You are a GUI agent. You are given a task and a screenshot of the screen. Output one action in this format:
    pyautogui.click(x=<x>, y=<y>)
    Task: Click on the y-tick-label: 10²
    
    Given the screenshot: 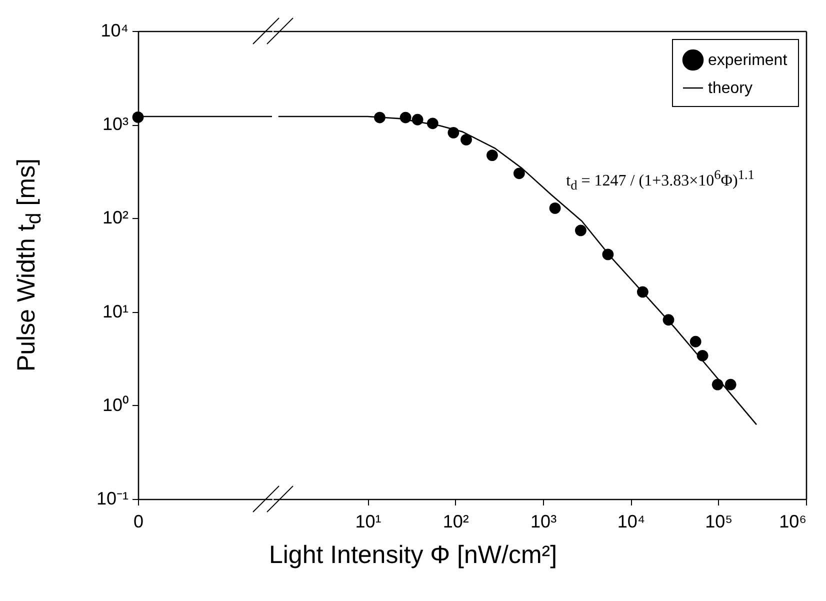 What is the action you would take?
    pyautogui.click(x=115, y=218)
    